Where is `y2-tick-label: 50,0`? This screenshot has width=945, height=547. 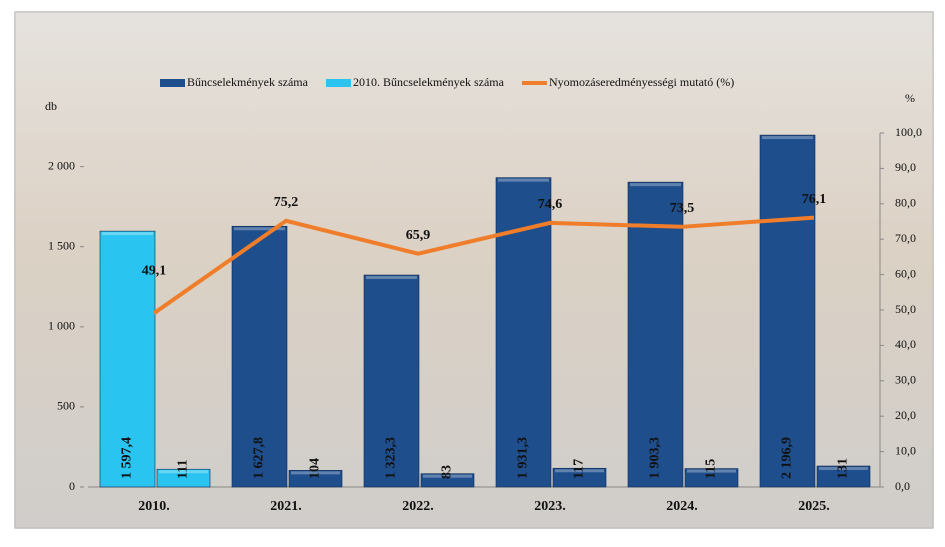
y2-tick-label: 50,0 is located at coordinates (905, 309).